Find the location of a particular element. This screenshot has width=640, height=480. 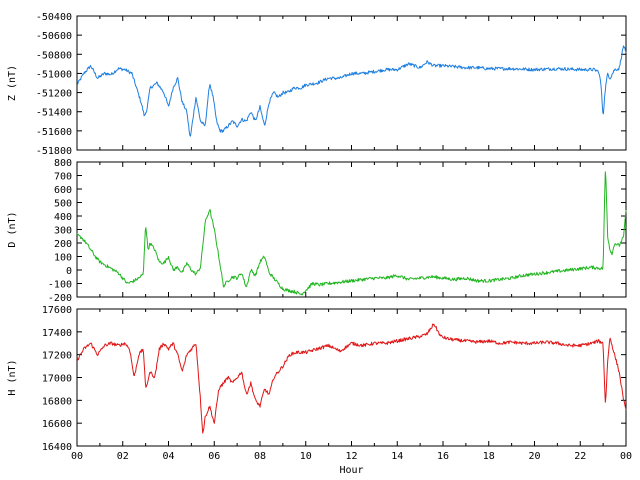

x-tick-label: 02 is located at coordinates (123, 456).